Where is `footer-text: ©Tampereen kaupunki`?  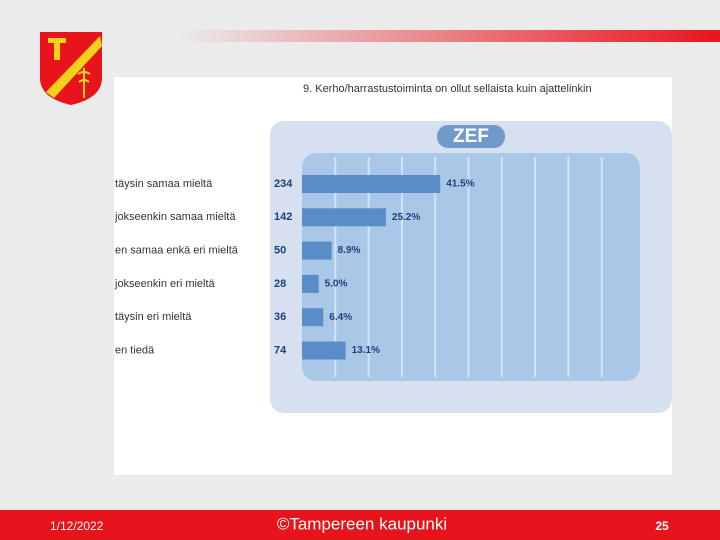
footer-text: ©Tampereen kaupunki is located at coordinates (362, 523).